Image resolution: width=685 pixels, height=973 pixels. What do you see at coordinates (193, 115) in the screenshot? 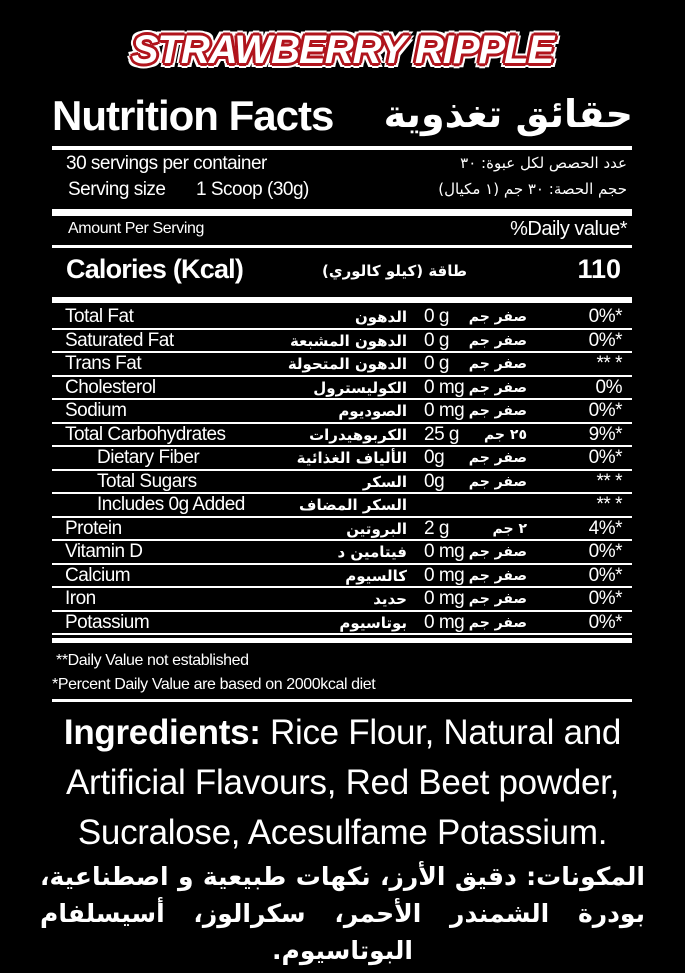
I see `nutrition-facts-title: Nutrition Facts` at bounding box center [193, 115].